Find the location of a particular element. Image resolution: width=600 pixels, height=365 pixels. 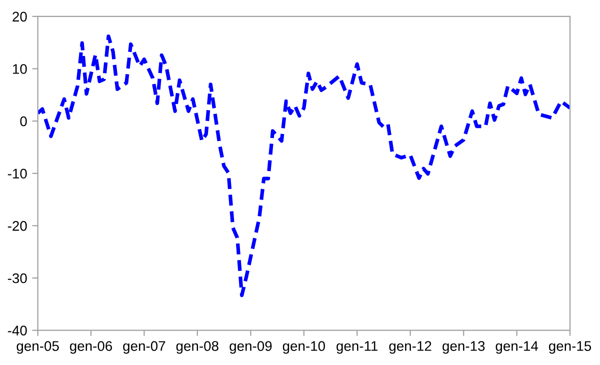

x-tick-label: gen-08 is located at coordinates (197, 347).